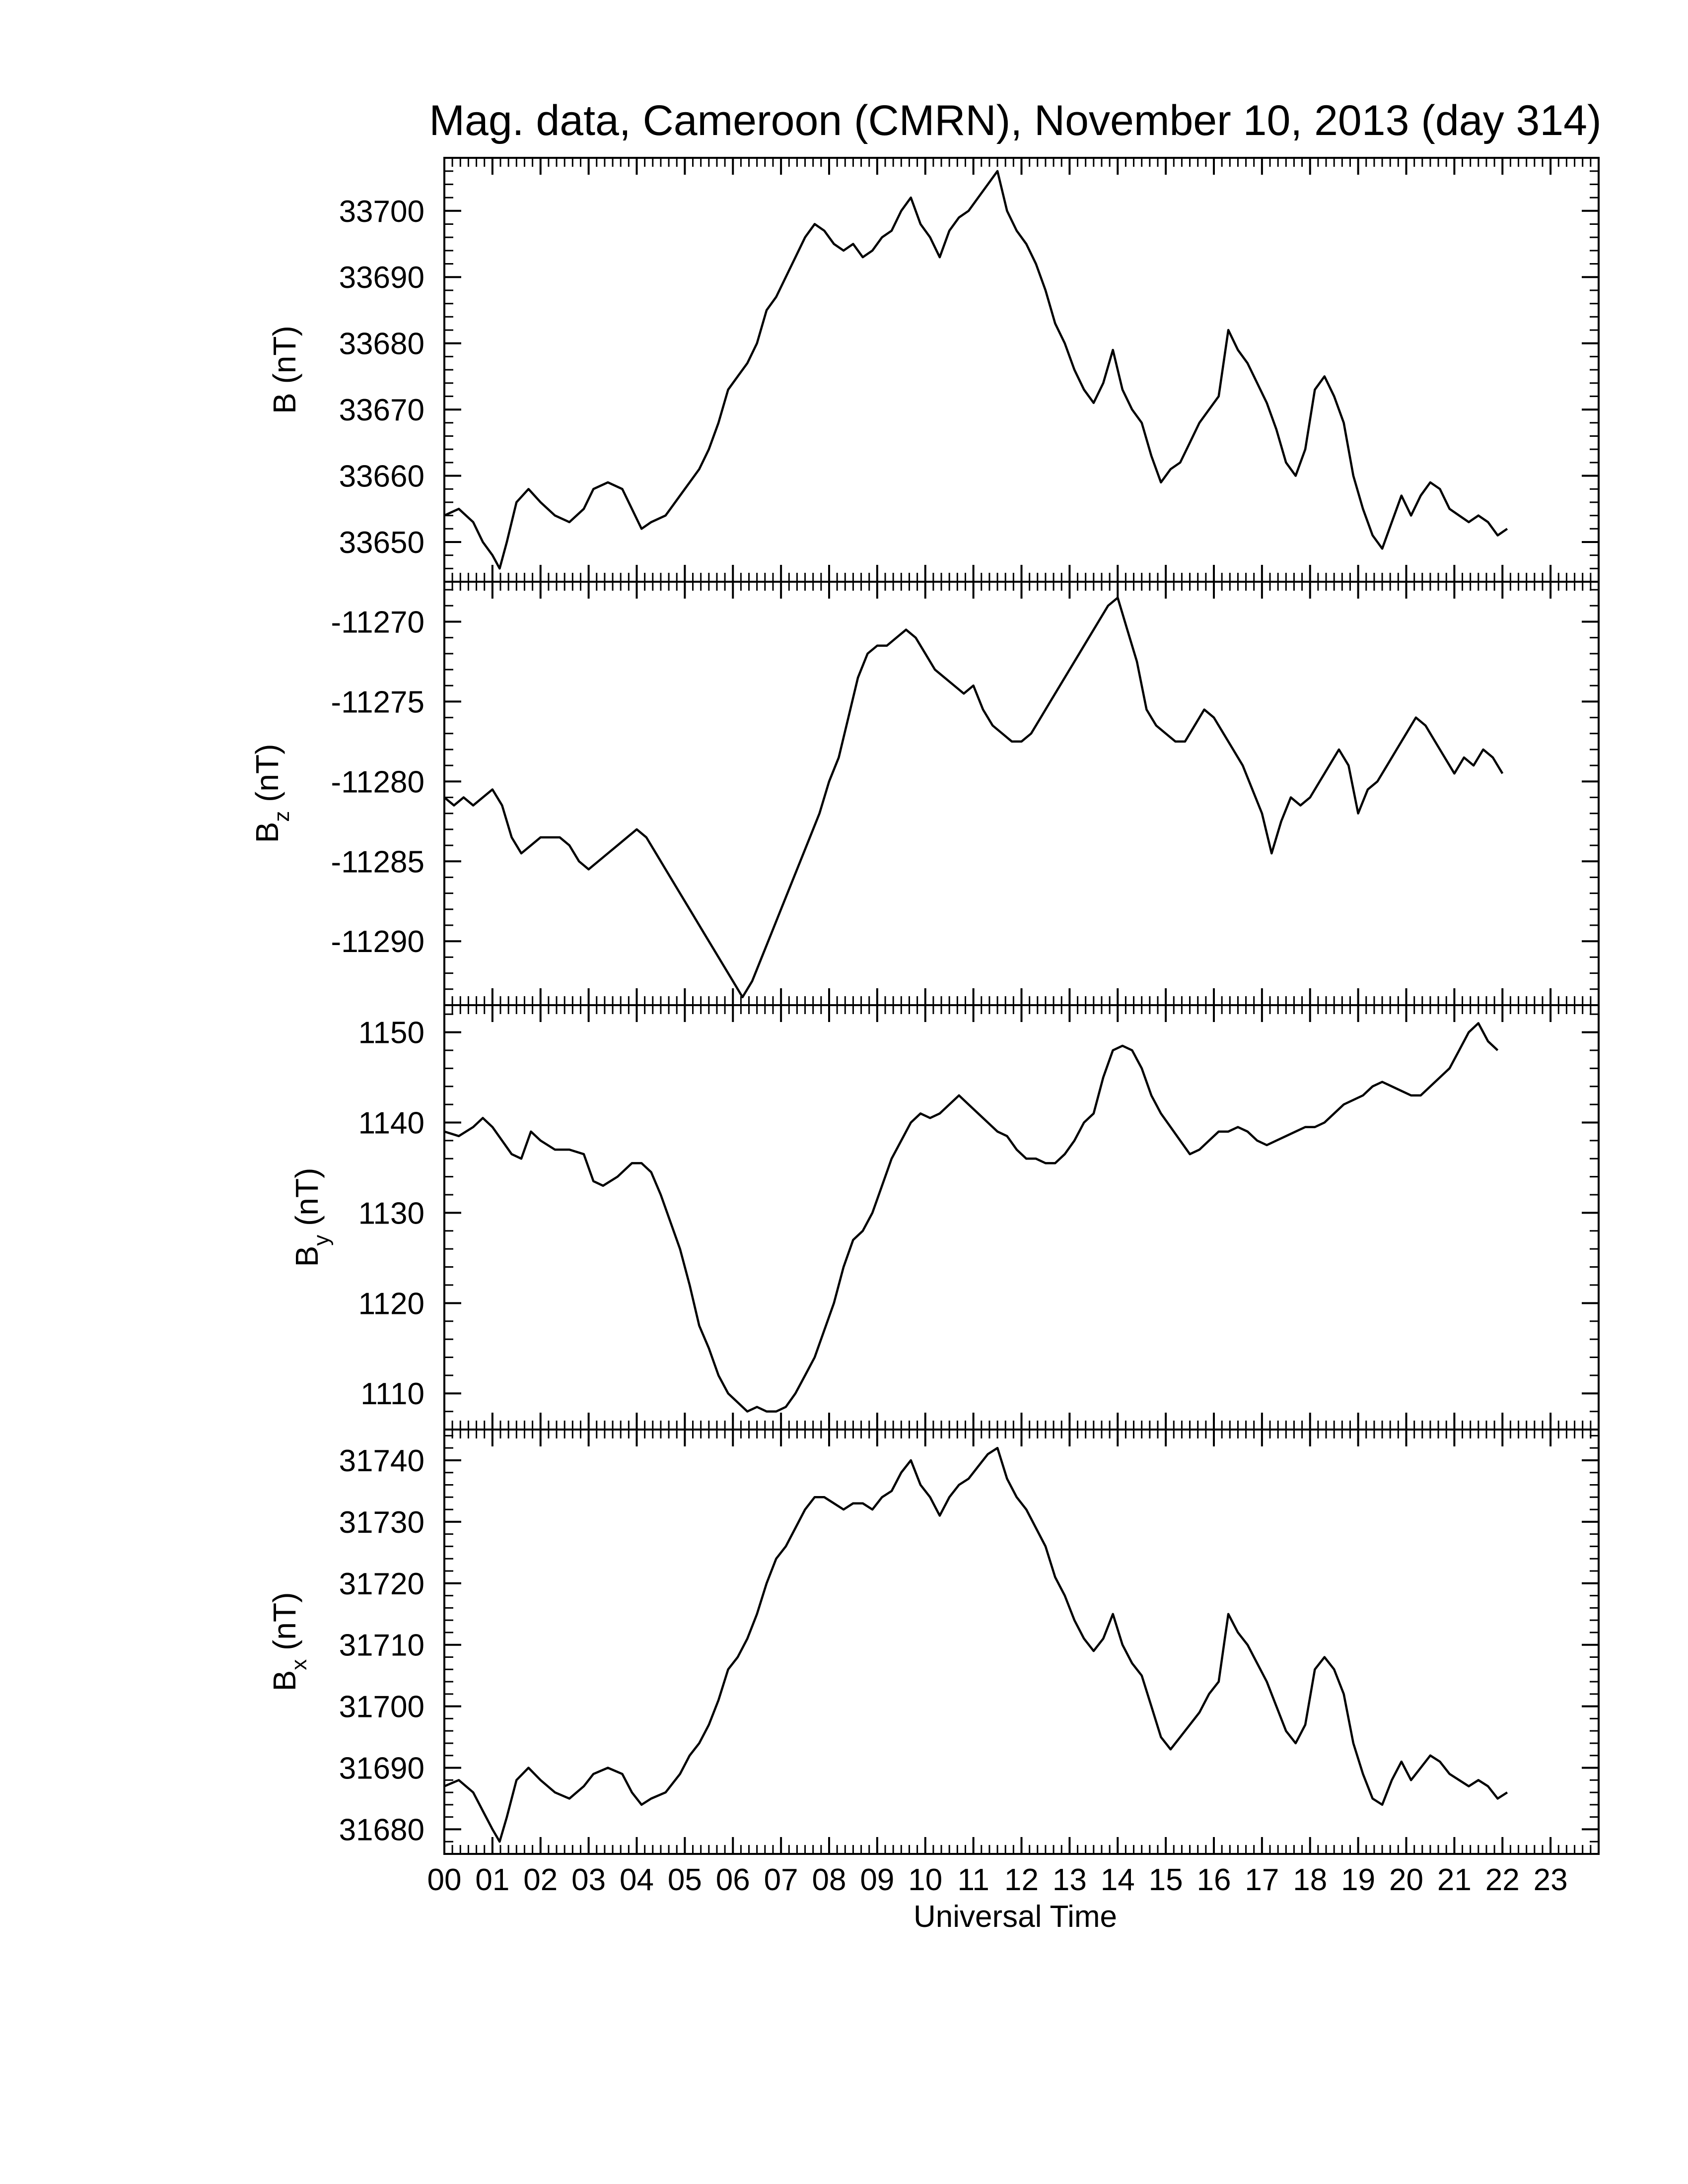  I want to click on x-tick-label: 21, so click(1454, 1880).